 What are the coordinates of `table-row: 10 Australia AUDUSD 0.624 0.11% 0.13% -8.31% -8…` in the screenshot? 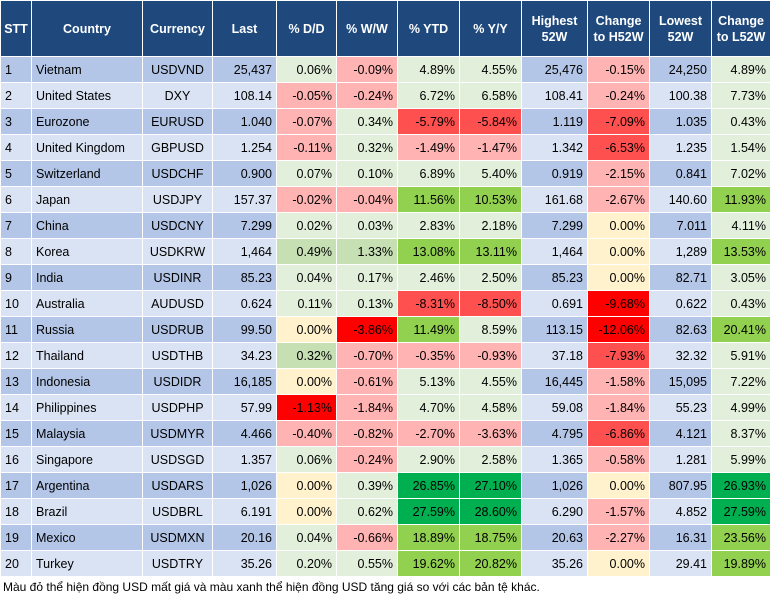 It's located at (385, 303).